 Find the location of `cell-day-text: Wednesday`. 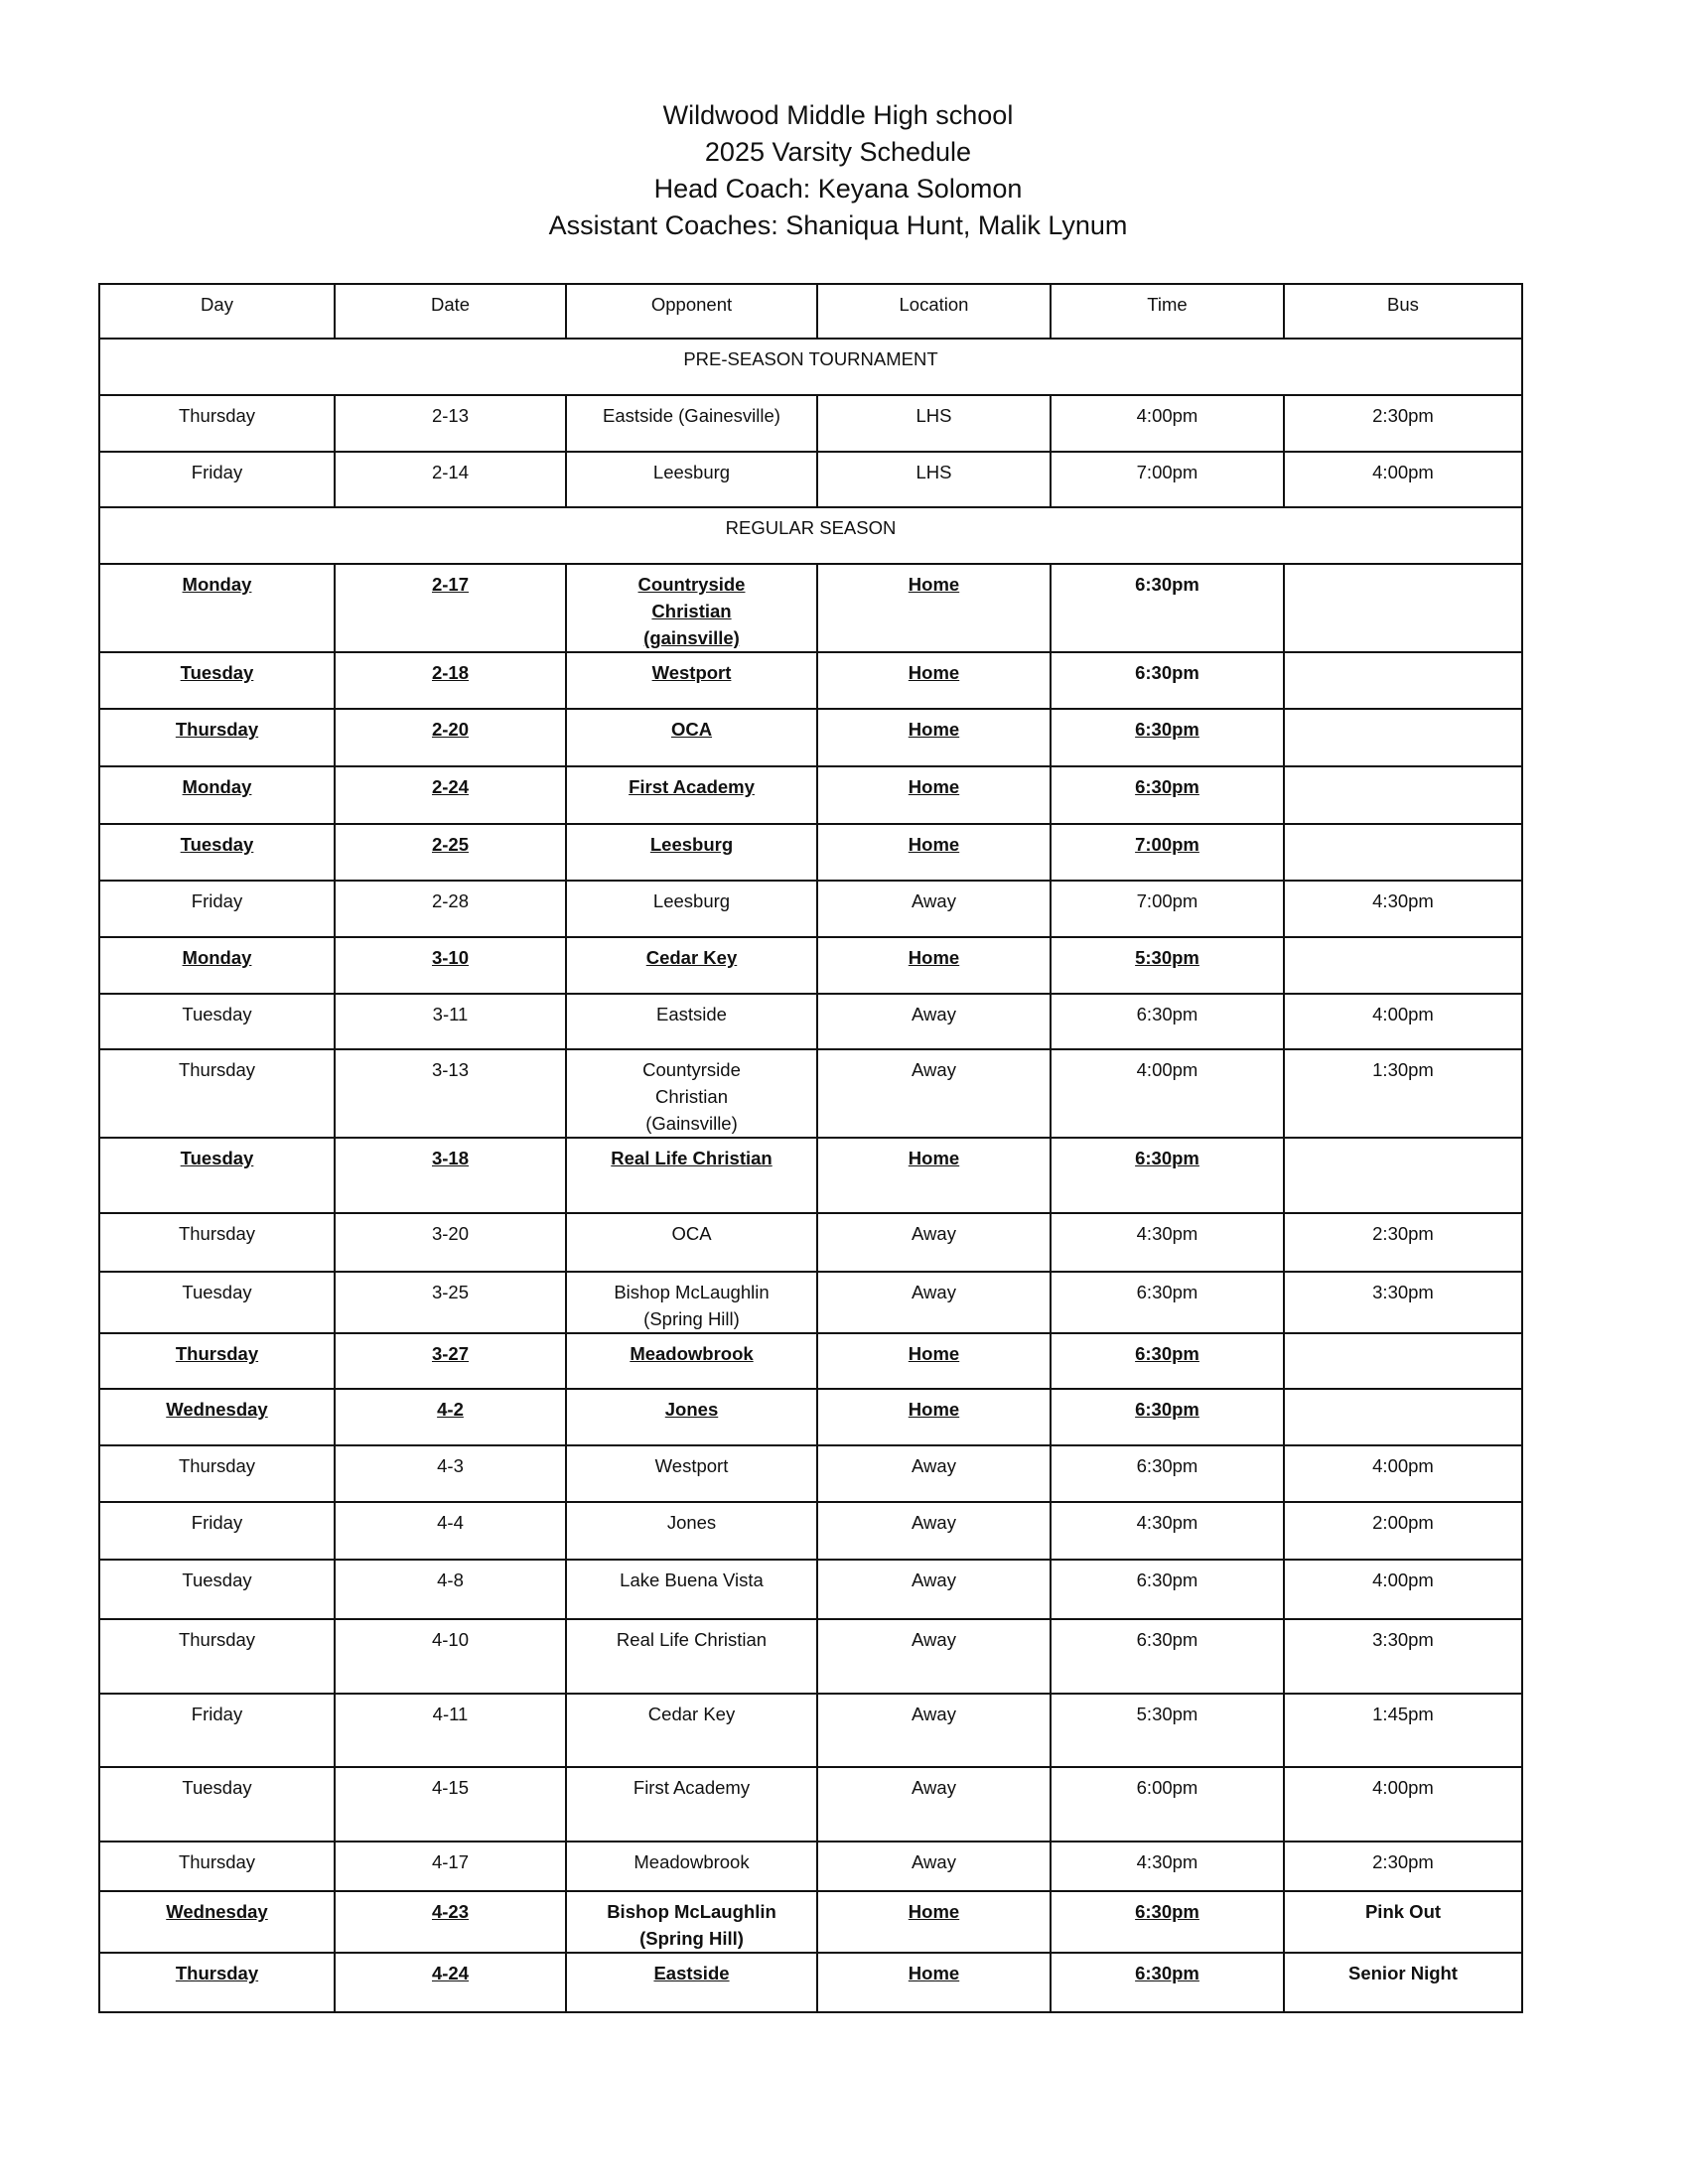

cell-day-text: Wednesday is located at coordinates (217, 1409).